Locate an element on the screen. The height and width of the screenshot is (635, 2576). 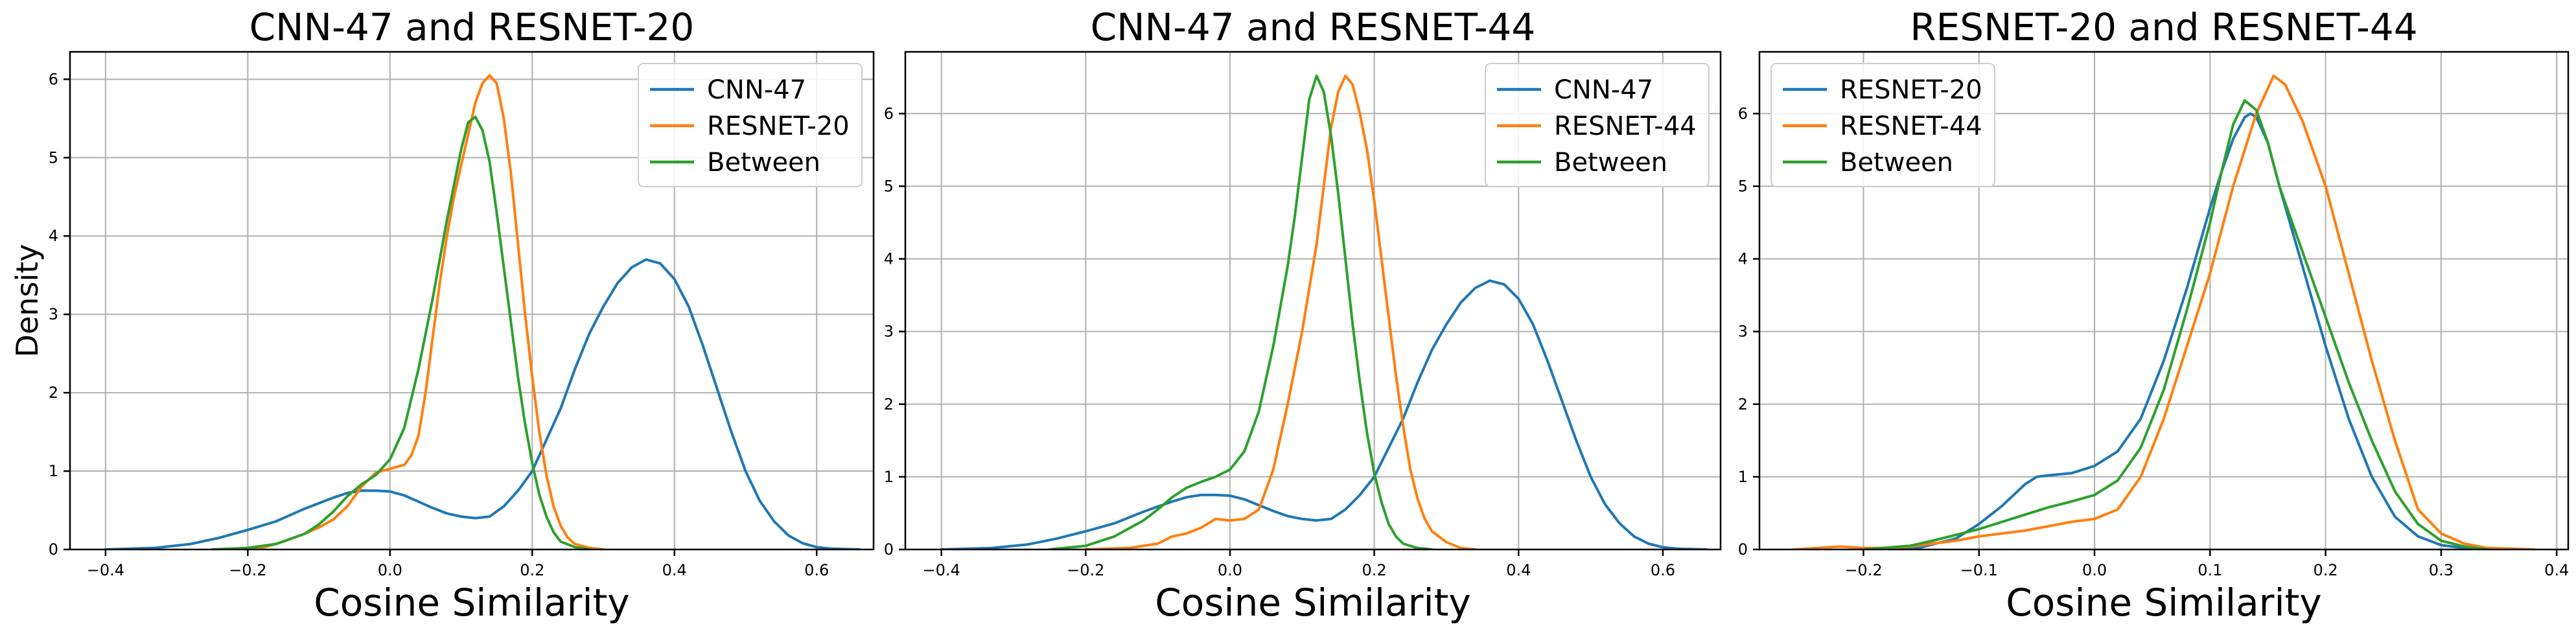
chart-3-xtick-label-6: 0.4 is located at coordinates (2556, 570).